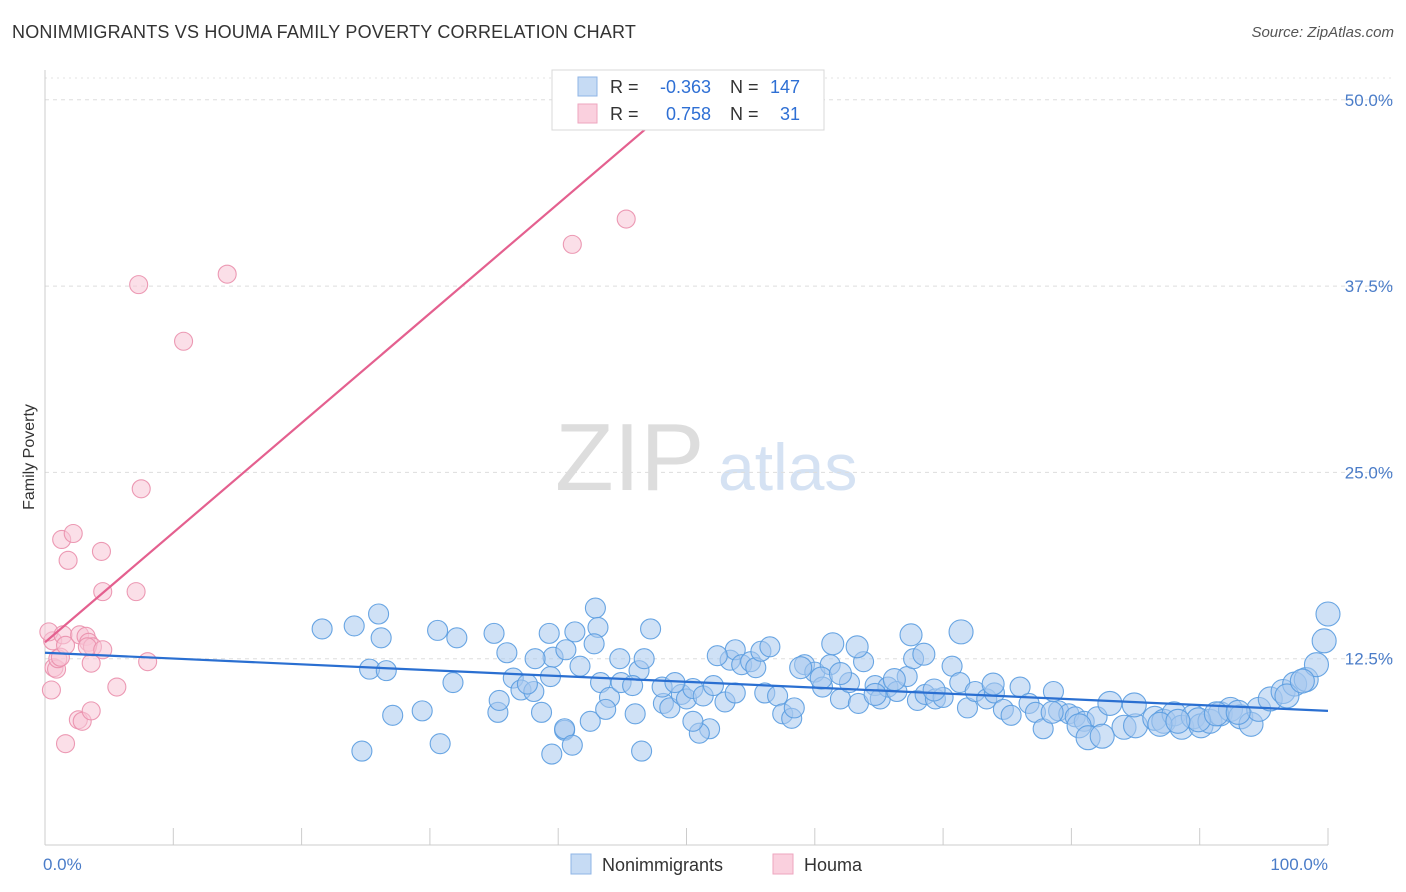 This screenshot has width=1406, height=892. What do you see at coordinates (688, 114) in the screenshot?
I see `stats-r-value-houma: 0.758` at bounding box center [688, 114].